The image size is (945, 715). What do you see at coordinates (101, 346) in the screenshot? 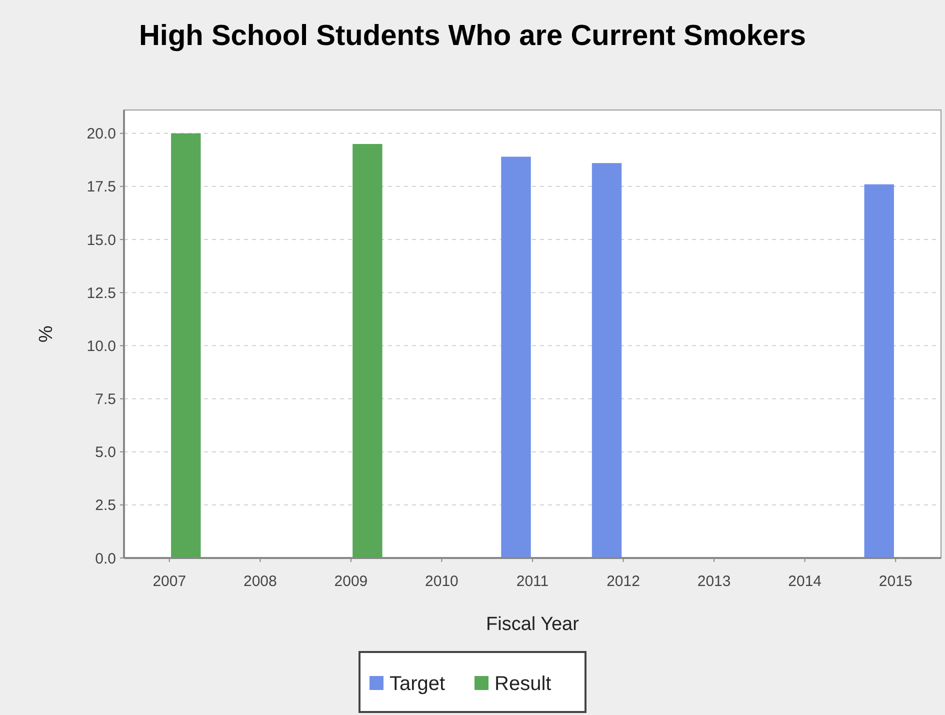
I see `y-tick-label: 10.0` at bounding box center [101, 346].